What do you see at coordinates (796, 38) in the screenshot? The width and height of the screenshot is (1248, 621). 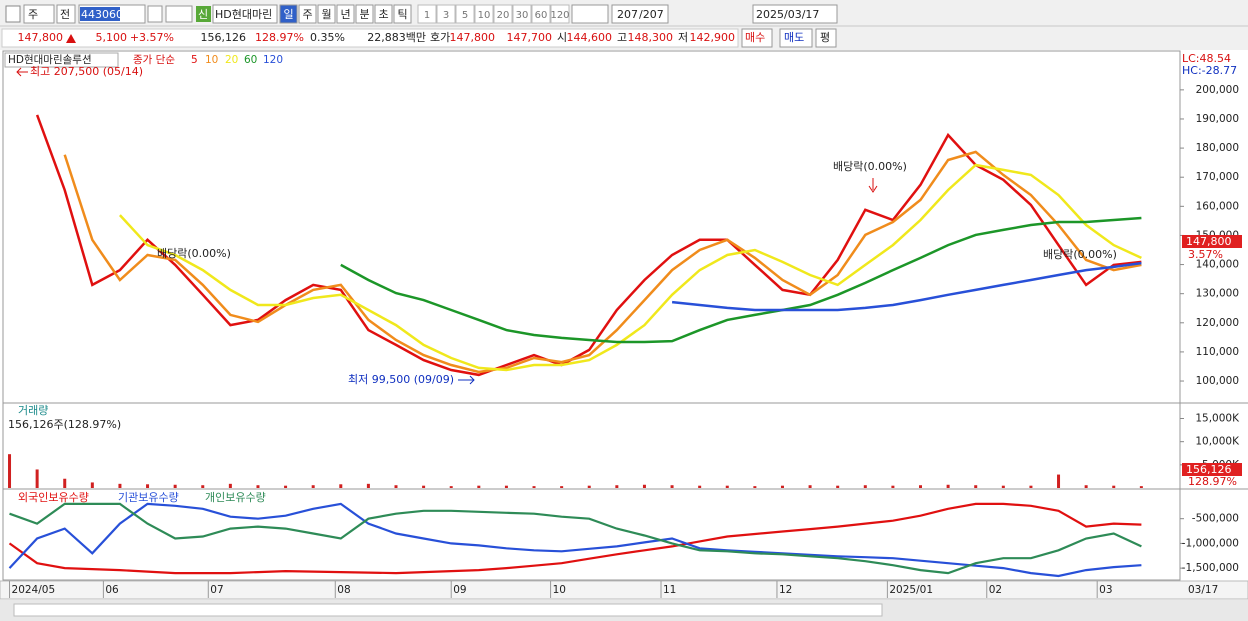 I see `sell-button` at bounding box center [796, 38].